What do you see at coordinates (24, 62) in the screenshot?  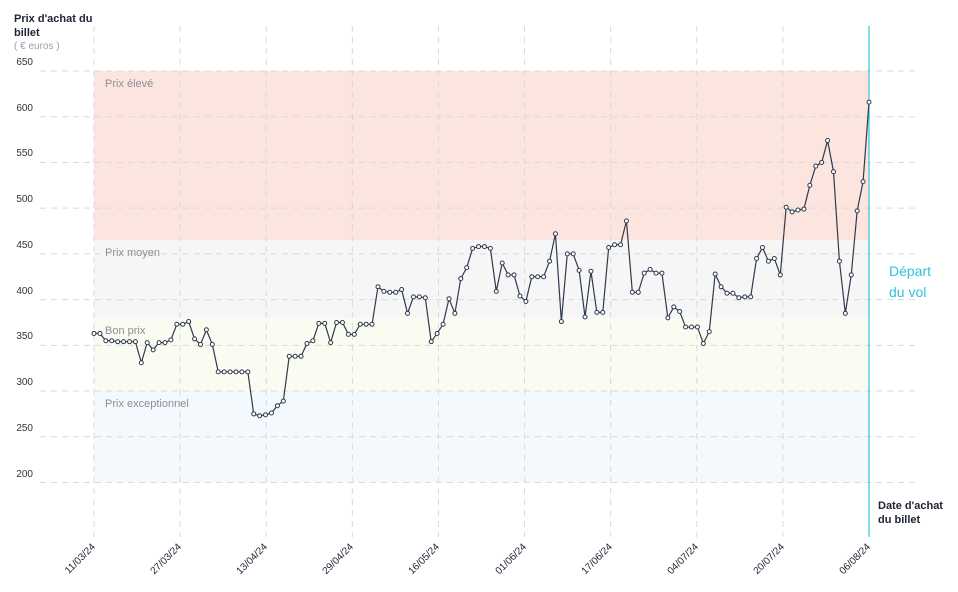 I see `y-tick-label: 650` at bounding box center [24, 62].